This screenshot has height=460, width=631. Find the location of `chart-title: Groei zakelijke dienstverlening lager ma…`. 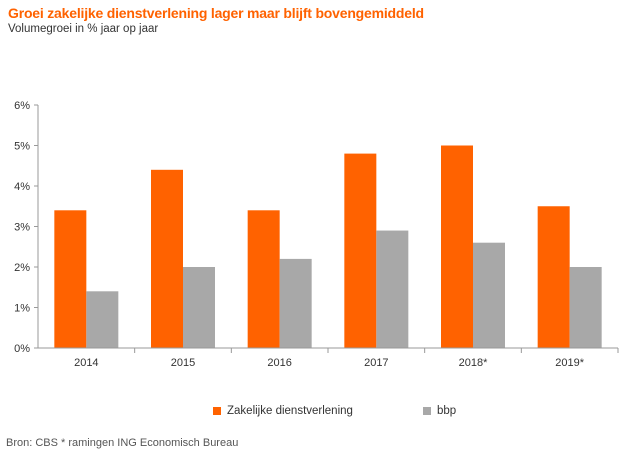

chart-title: Groei zakelijke dienstverlening lager ma… is located at coordinates (216, 13).